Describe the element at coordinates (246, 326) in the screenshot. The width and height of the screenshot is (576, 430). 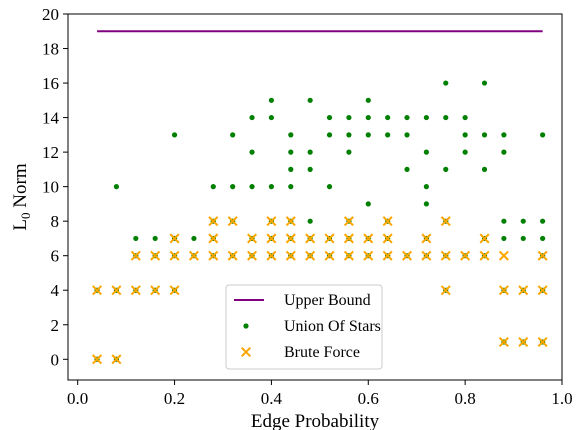
I see `legend-dot-swatch` at that location.